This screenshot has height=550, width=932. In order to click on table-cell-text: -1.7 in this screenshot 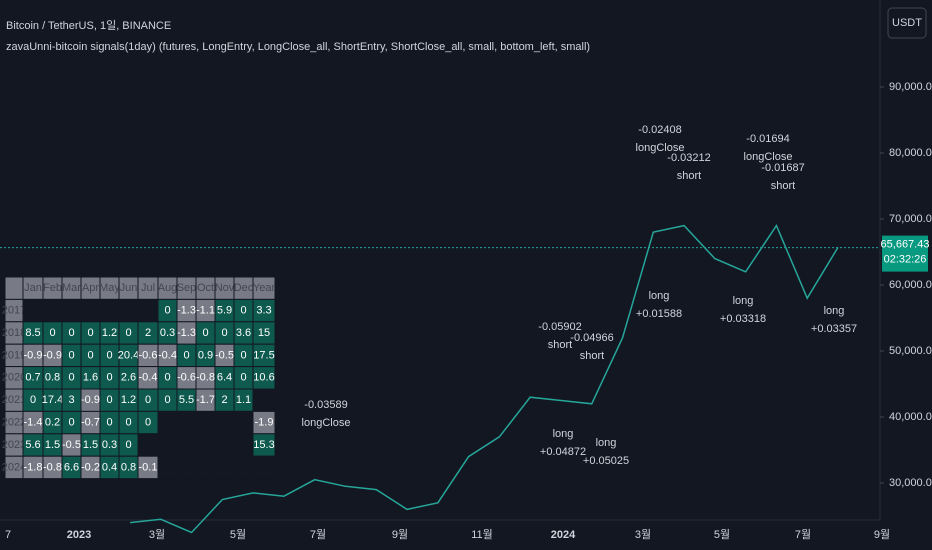, I will do `click(205, 400)`.